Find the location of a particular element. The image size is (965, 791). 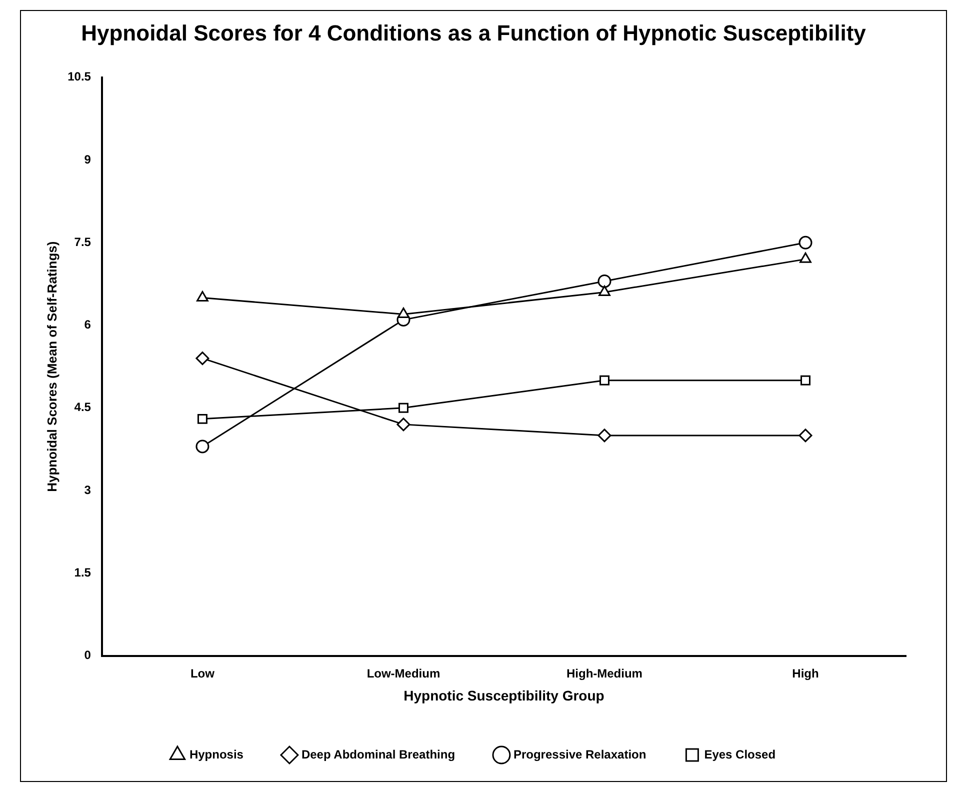

y-tick-label: 7.5 is located at coordinates (83, 241).